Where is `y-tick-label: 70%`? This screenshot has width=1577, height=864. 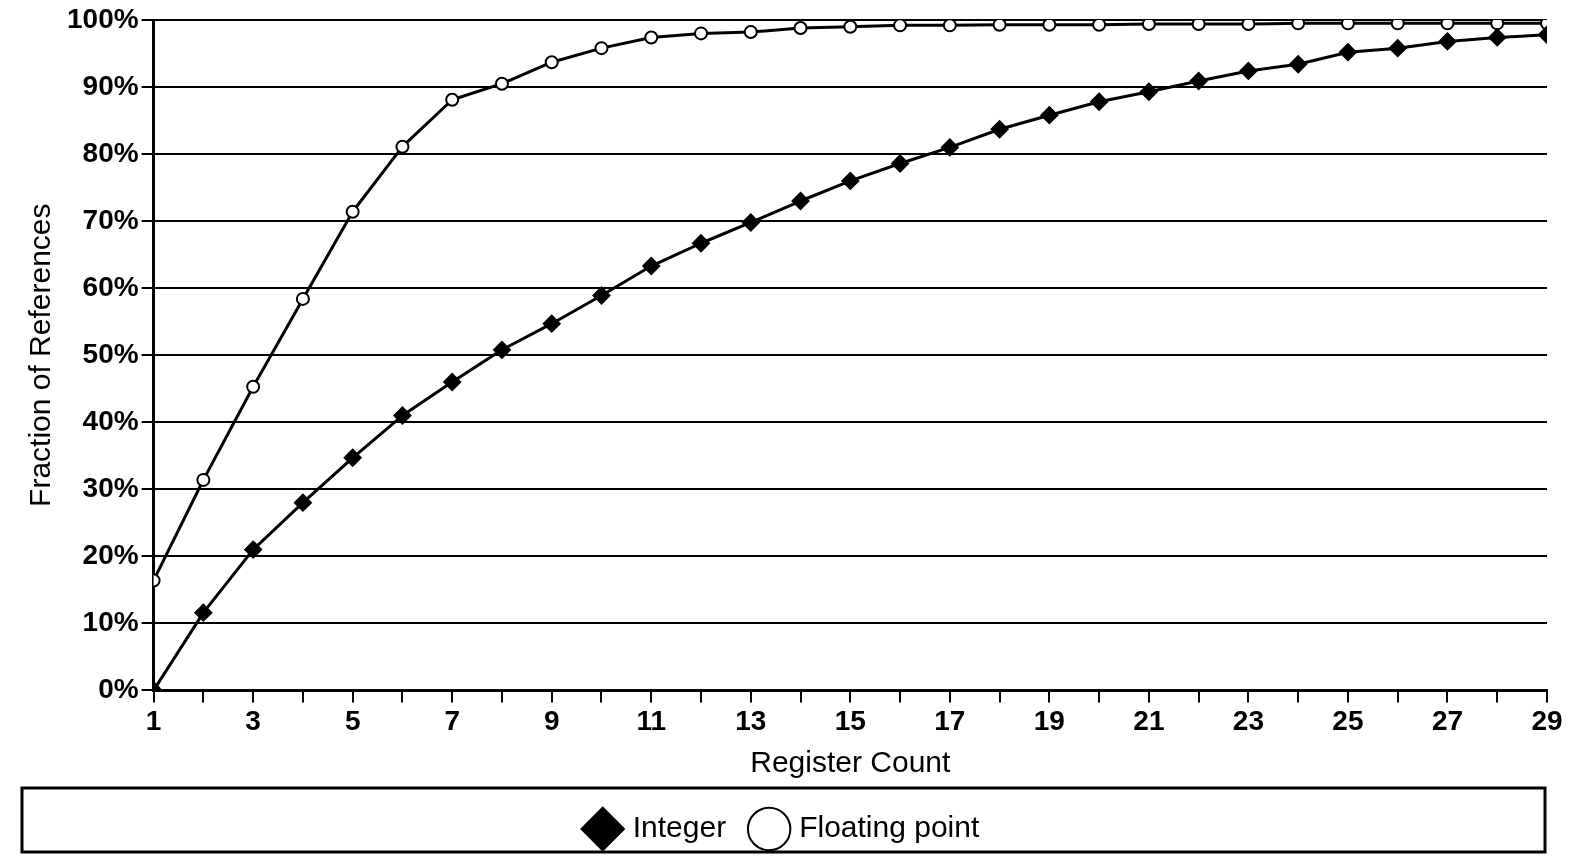
y-tick-label: 70% is located at coordinates (110, 219).